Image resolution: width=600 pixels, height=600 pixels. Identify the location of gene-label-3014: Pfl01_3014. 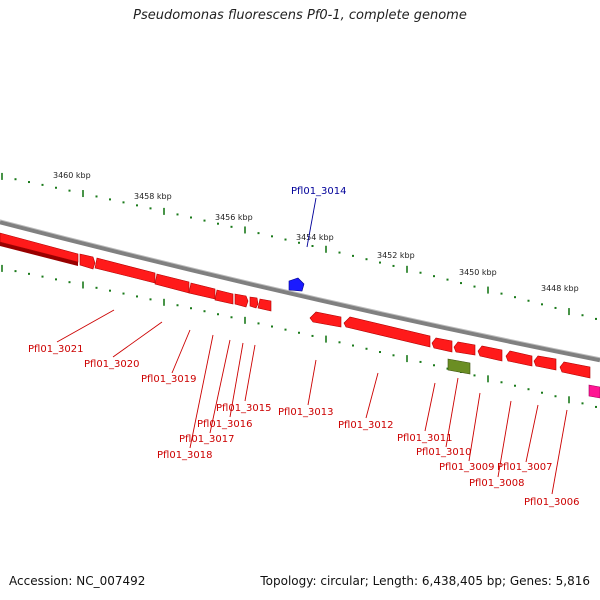
(319, 191).